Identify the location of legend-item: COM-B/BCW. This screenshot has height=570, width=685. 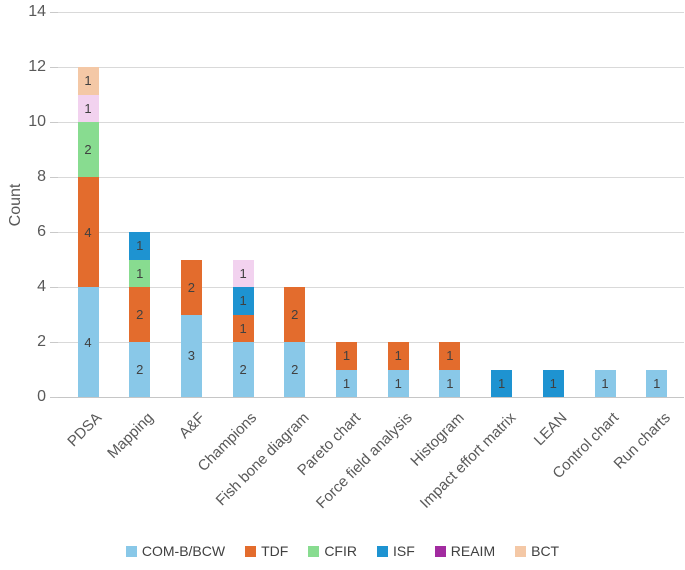
(175, 551).